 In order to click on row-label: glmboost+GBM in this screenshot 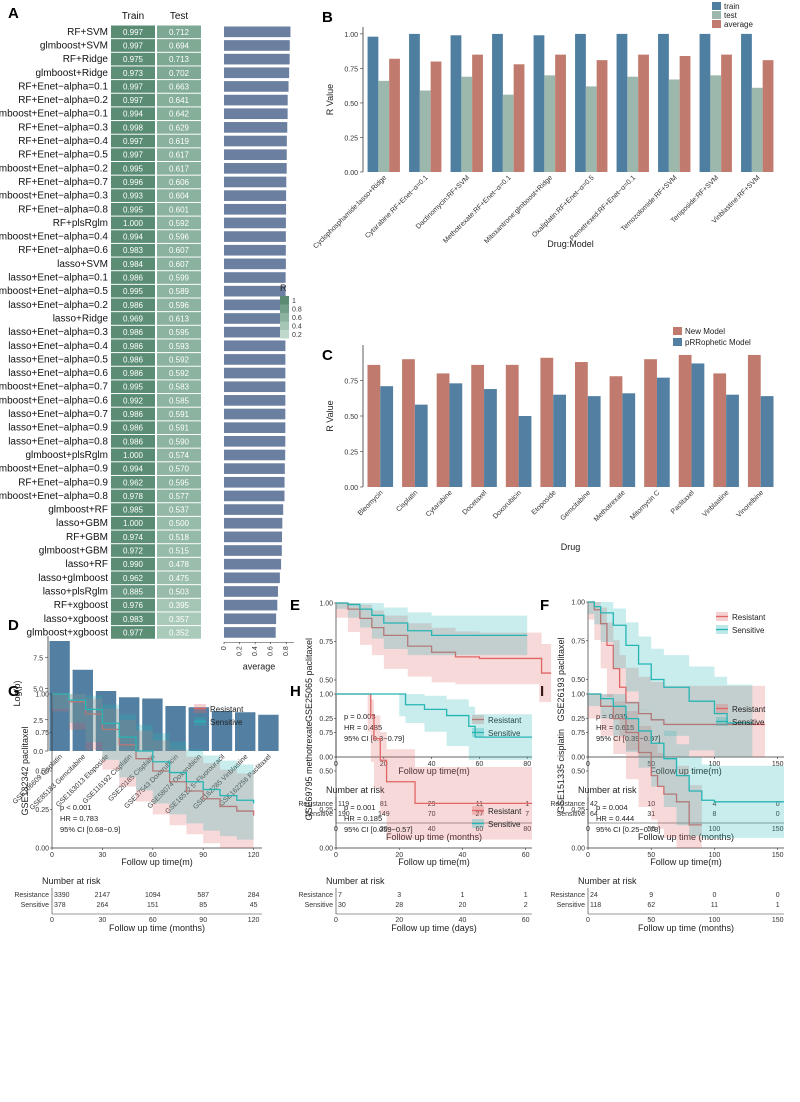, I will do `click(73, 551)`.